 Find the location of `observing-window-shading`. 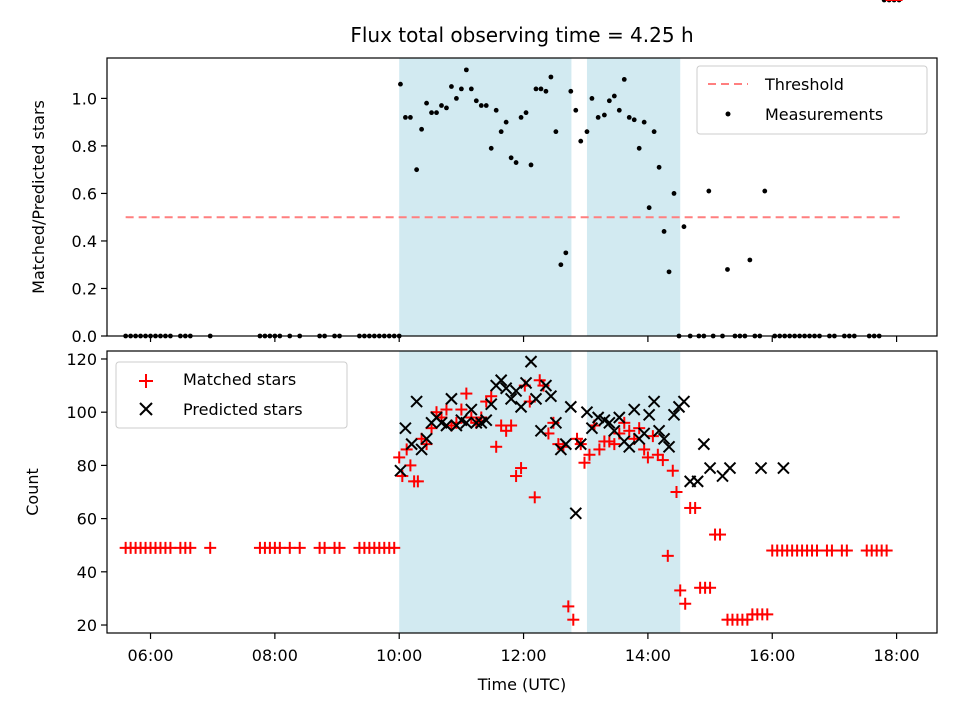

observing-window-shading is located at coordinates (540, 197).